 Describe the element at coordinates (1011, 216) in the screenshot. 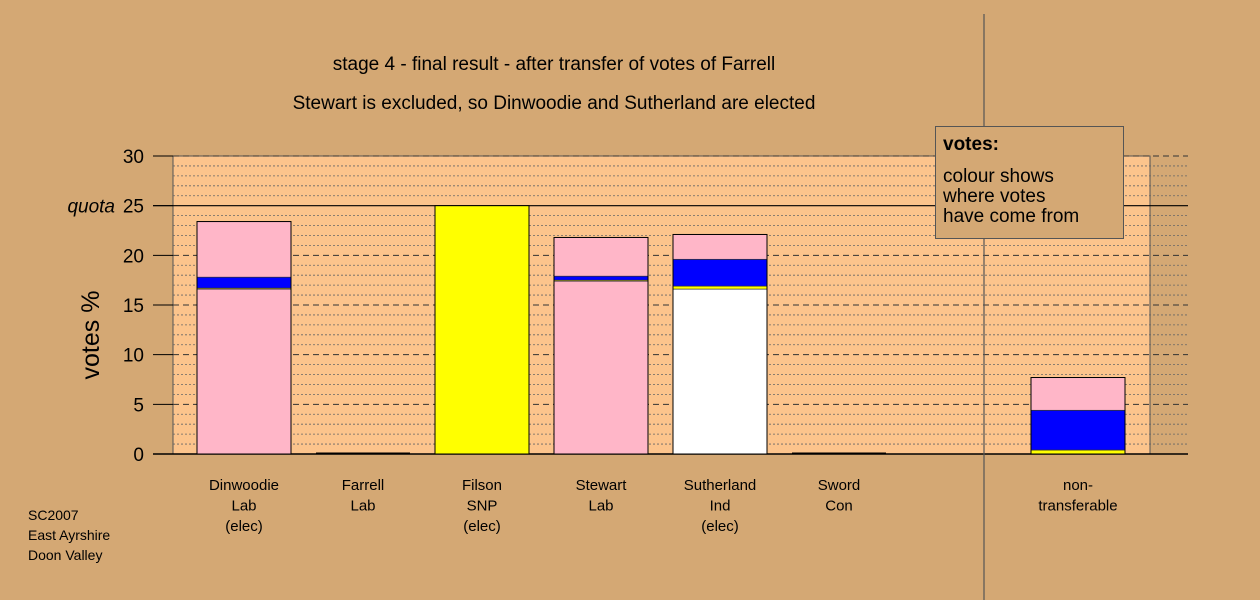

I see `legend-line-3: have come from` at that location.